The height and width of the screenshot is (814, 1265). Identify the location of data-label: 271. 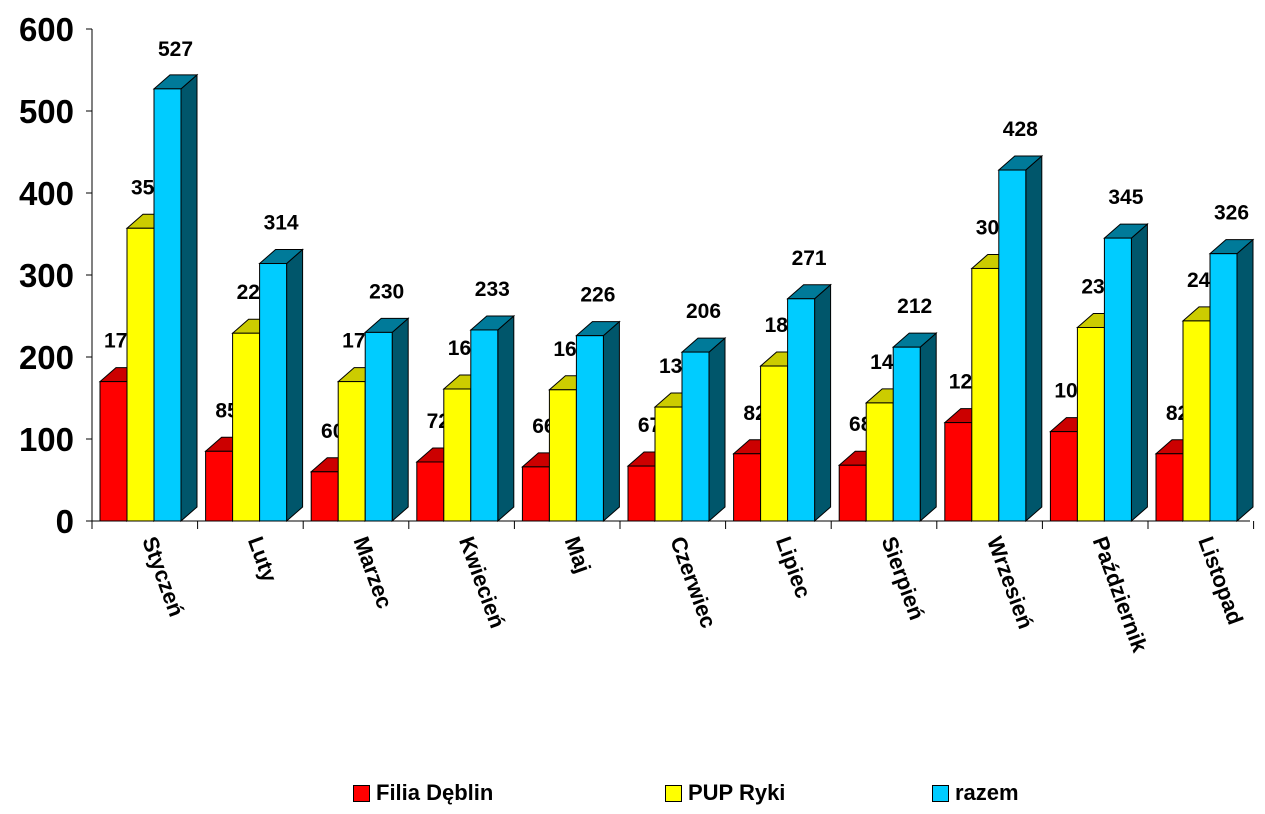
(809, 258).